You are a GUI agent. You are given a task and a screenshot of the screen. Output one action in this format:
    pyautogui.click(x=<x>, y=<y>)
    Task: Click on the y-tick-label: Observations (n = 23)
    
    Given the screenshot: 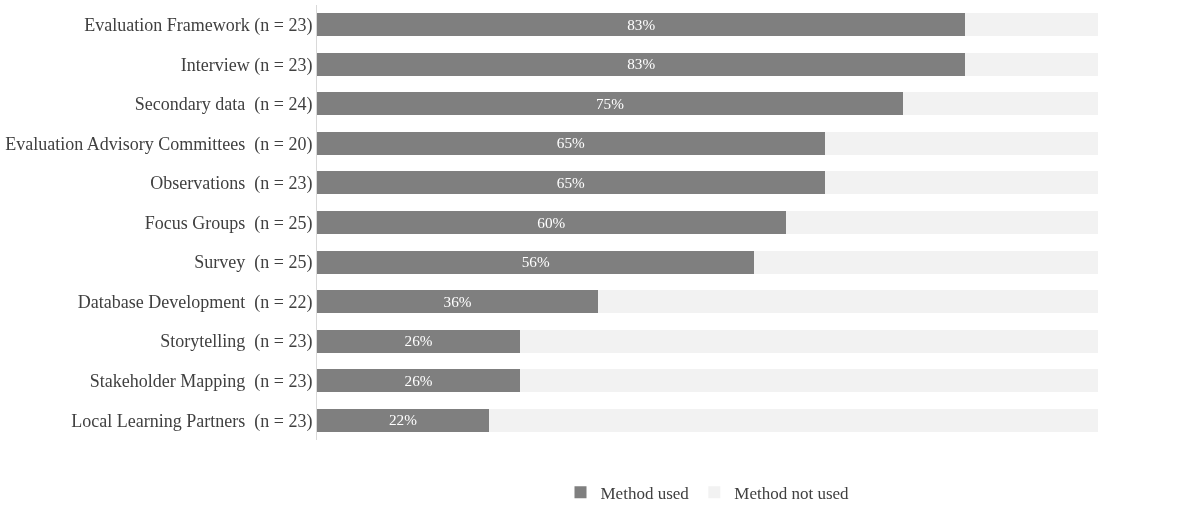 What is the action you would take?
    pyautogui.click(x=231, y=184)
    